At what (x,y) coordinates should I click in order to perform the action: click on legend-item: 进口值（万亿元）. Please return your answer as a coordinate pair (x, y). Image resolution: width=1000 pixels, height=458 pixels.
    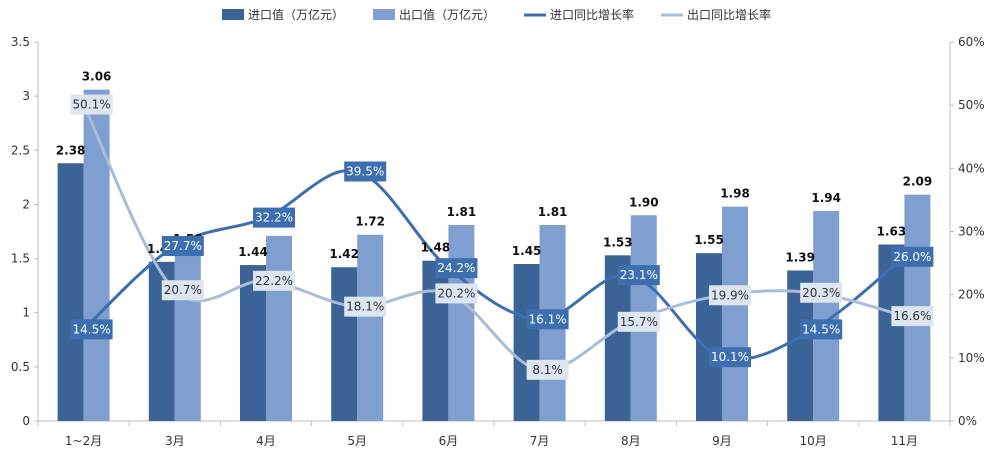
    Looking at the image, I should click on (283, 14).